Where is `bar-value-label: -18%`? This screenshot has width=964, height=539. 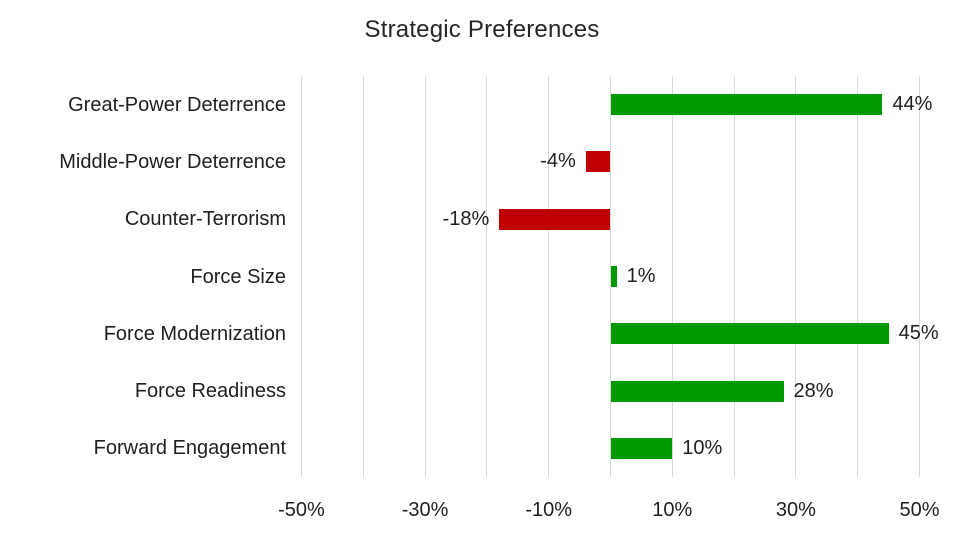 bar-value-label: -18% is located at coordinates (466, 218).